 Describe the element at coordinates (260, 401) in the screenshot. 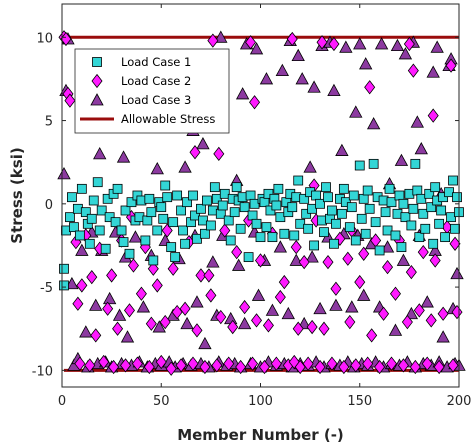

I see `x-tick-label: 100` at that location.